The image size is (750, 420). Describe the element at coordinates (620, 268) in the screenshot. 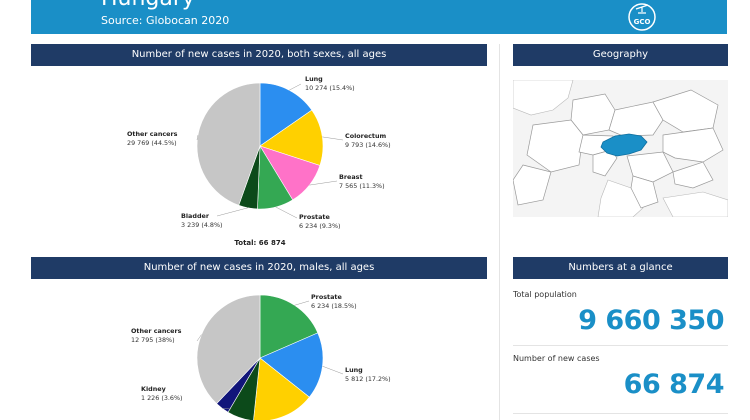

I see `panel-header-glance: Numbers at a glance` at that location.